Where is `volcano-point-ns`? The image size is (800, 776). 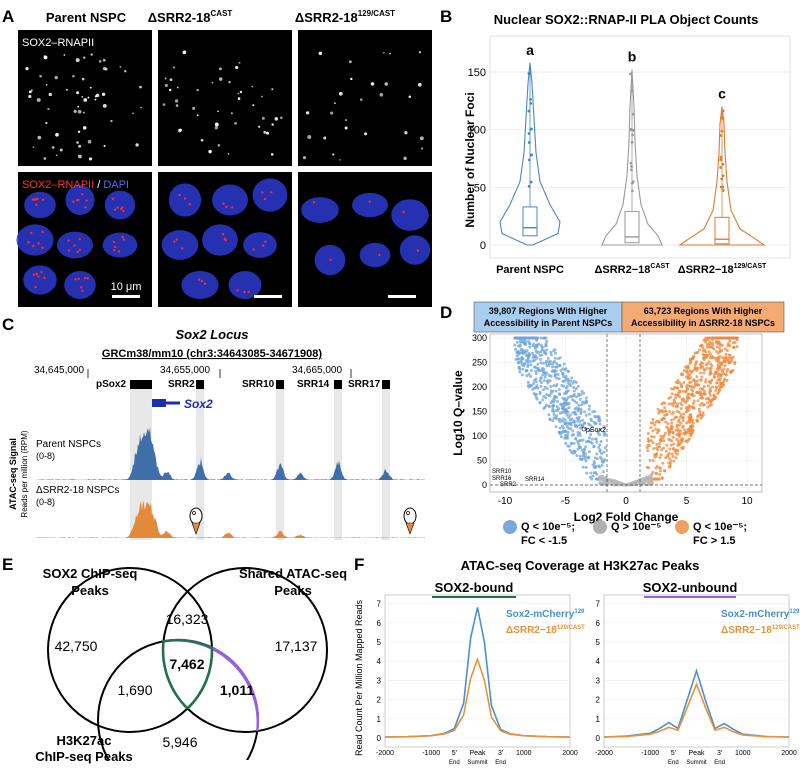 volcano-point-ns is located at coordinates (605, 483).